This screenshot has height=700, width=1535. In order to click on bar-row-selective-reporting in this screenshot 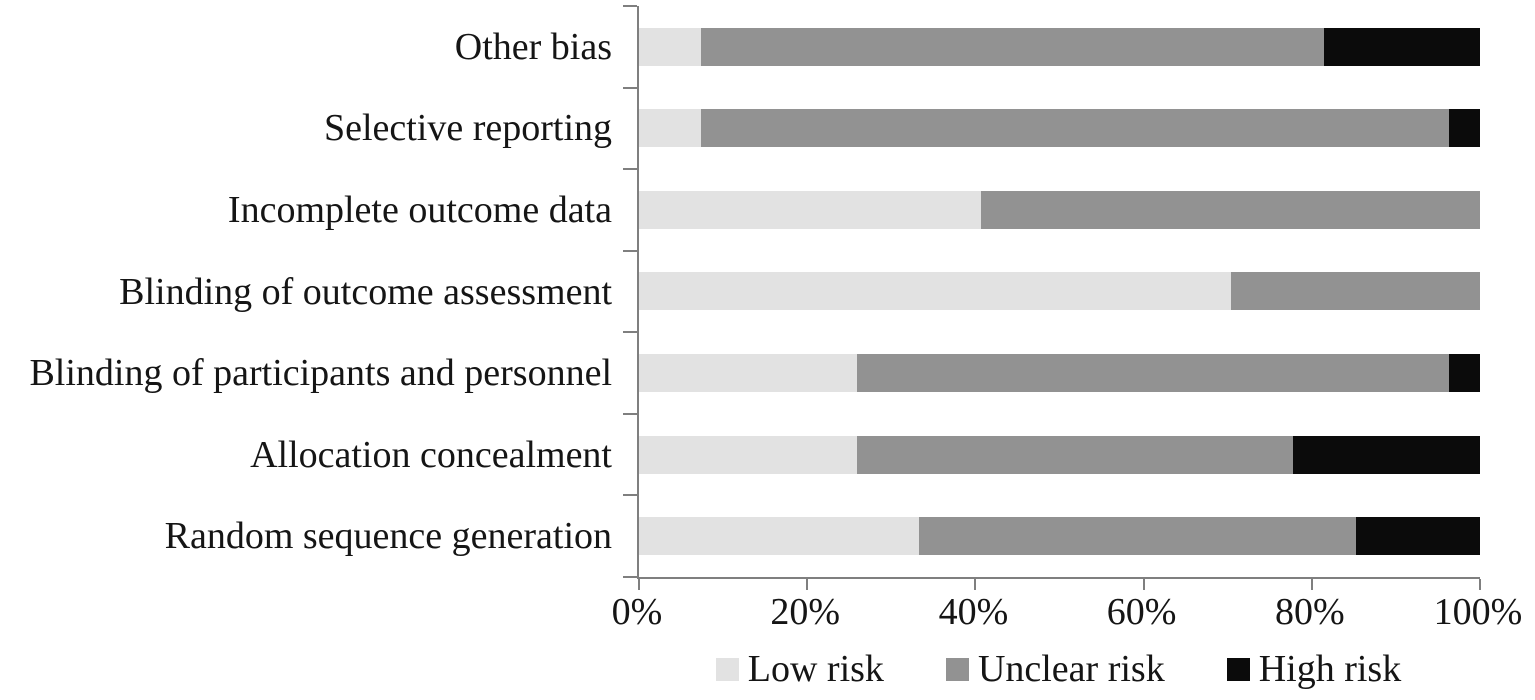, I will do `click(1059, 129)`.